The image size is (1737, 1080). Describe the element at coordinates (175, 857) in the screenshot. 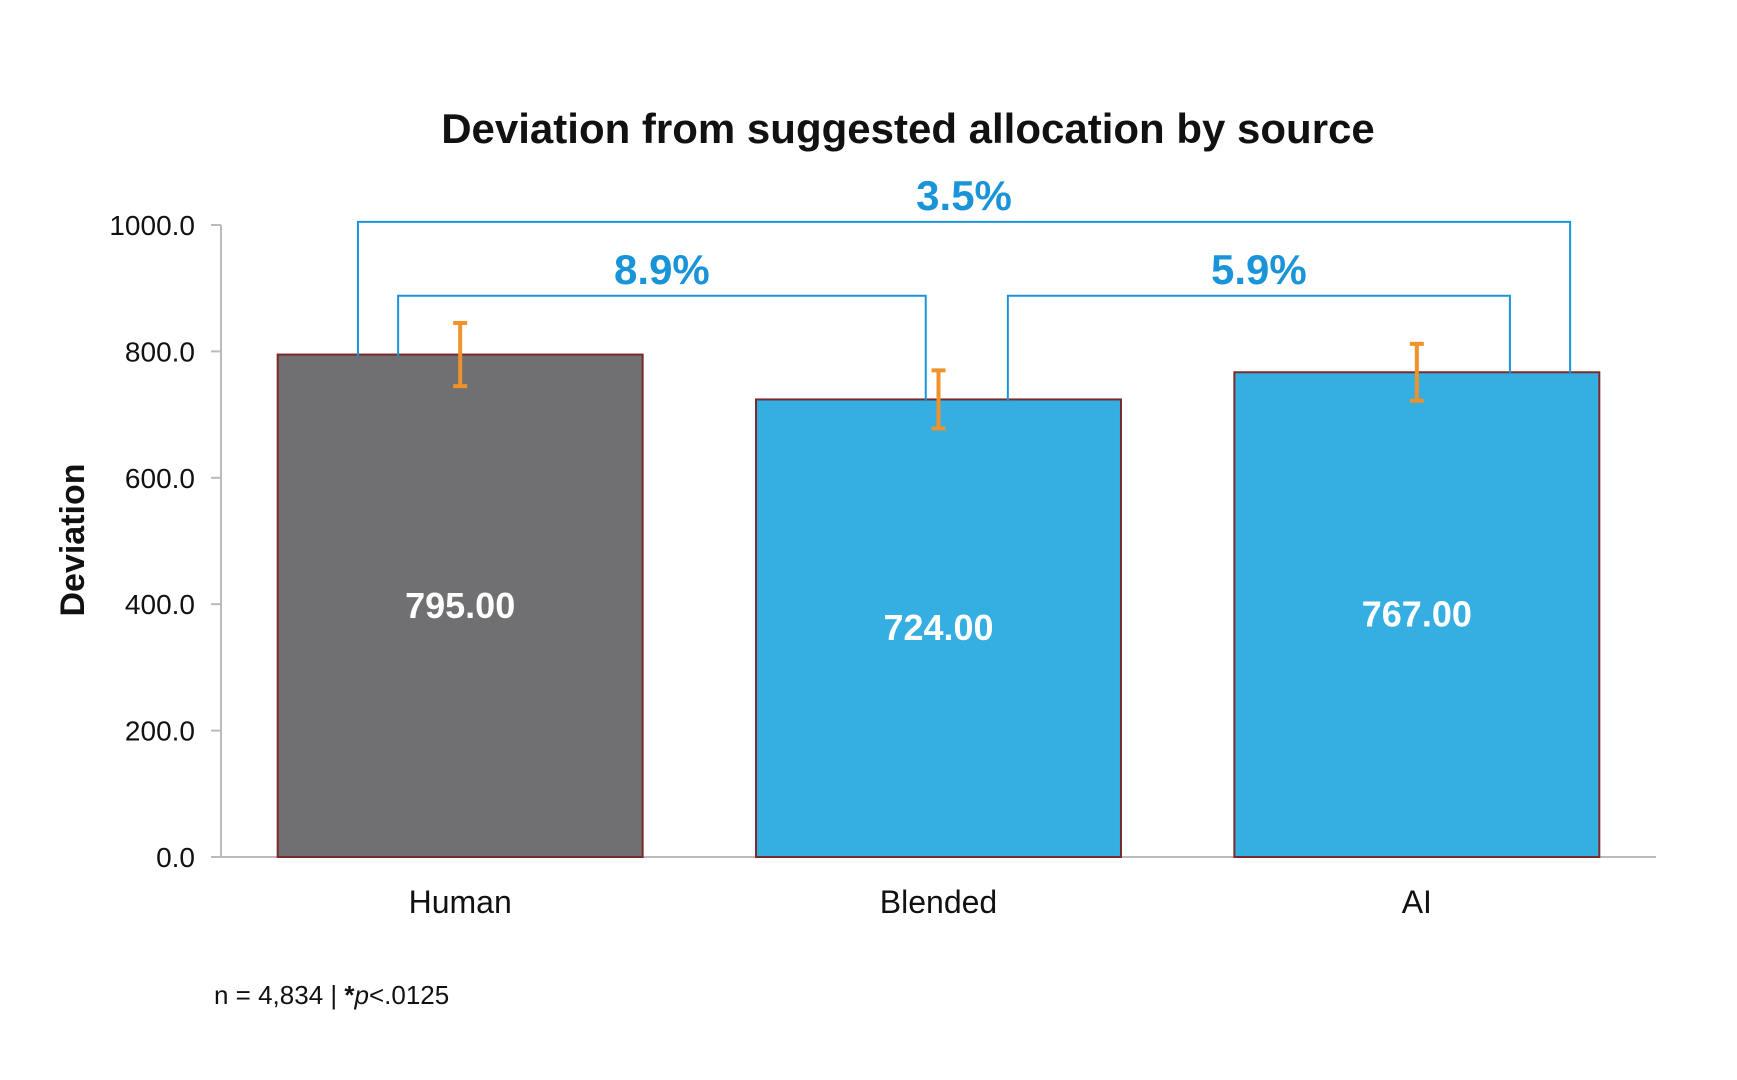

I see `y-tick-label: 0.0` at that location.